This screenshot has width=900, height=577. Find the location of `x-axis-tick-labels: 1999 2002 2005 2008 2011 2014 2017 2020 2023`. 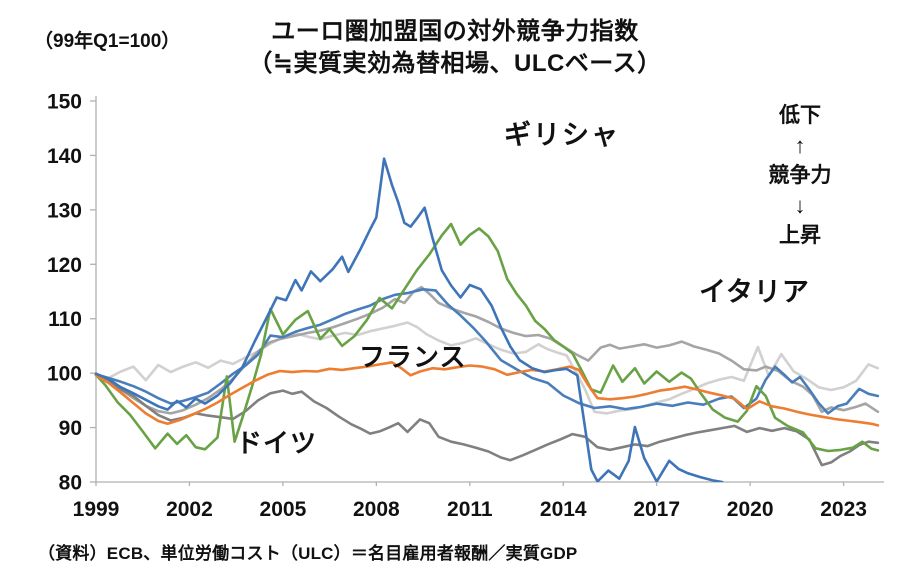

x-axis-tick-labels: 1999 2002 2005 2008 2011 2014 2017 2020 2023 is located at coordinates (470, 509).